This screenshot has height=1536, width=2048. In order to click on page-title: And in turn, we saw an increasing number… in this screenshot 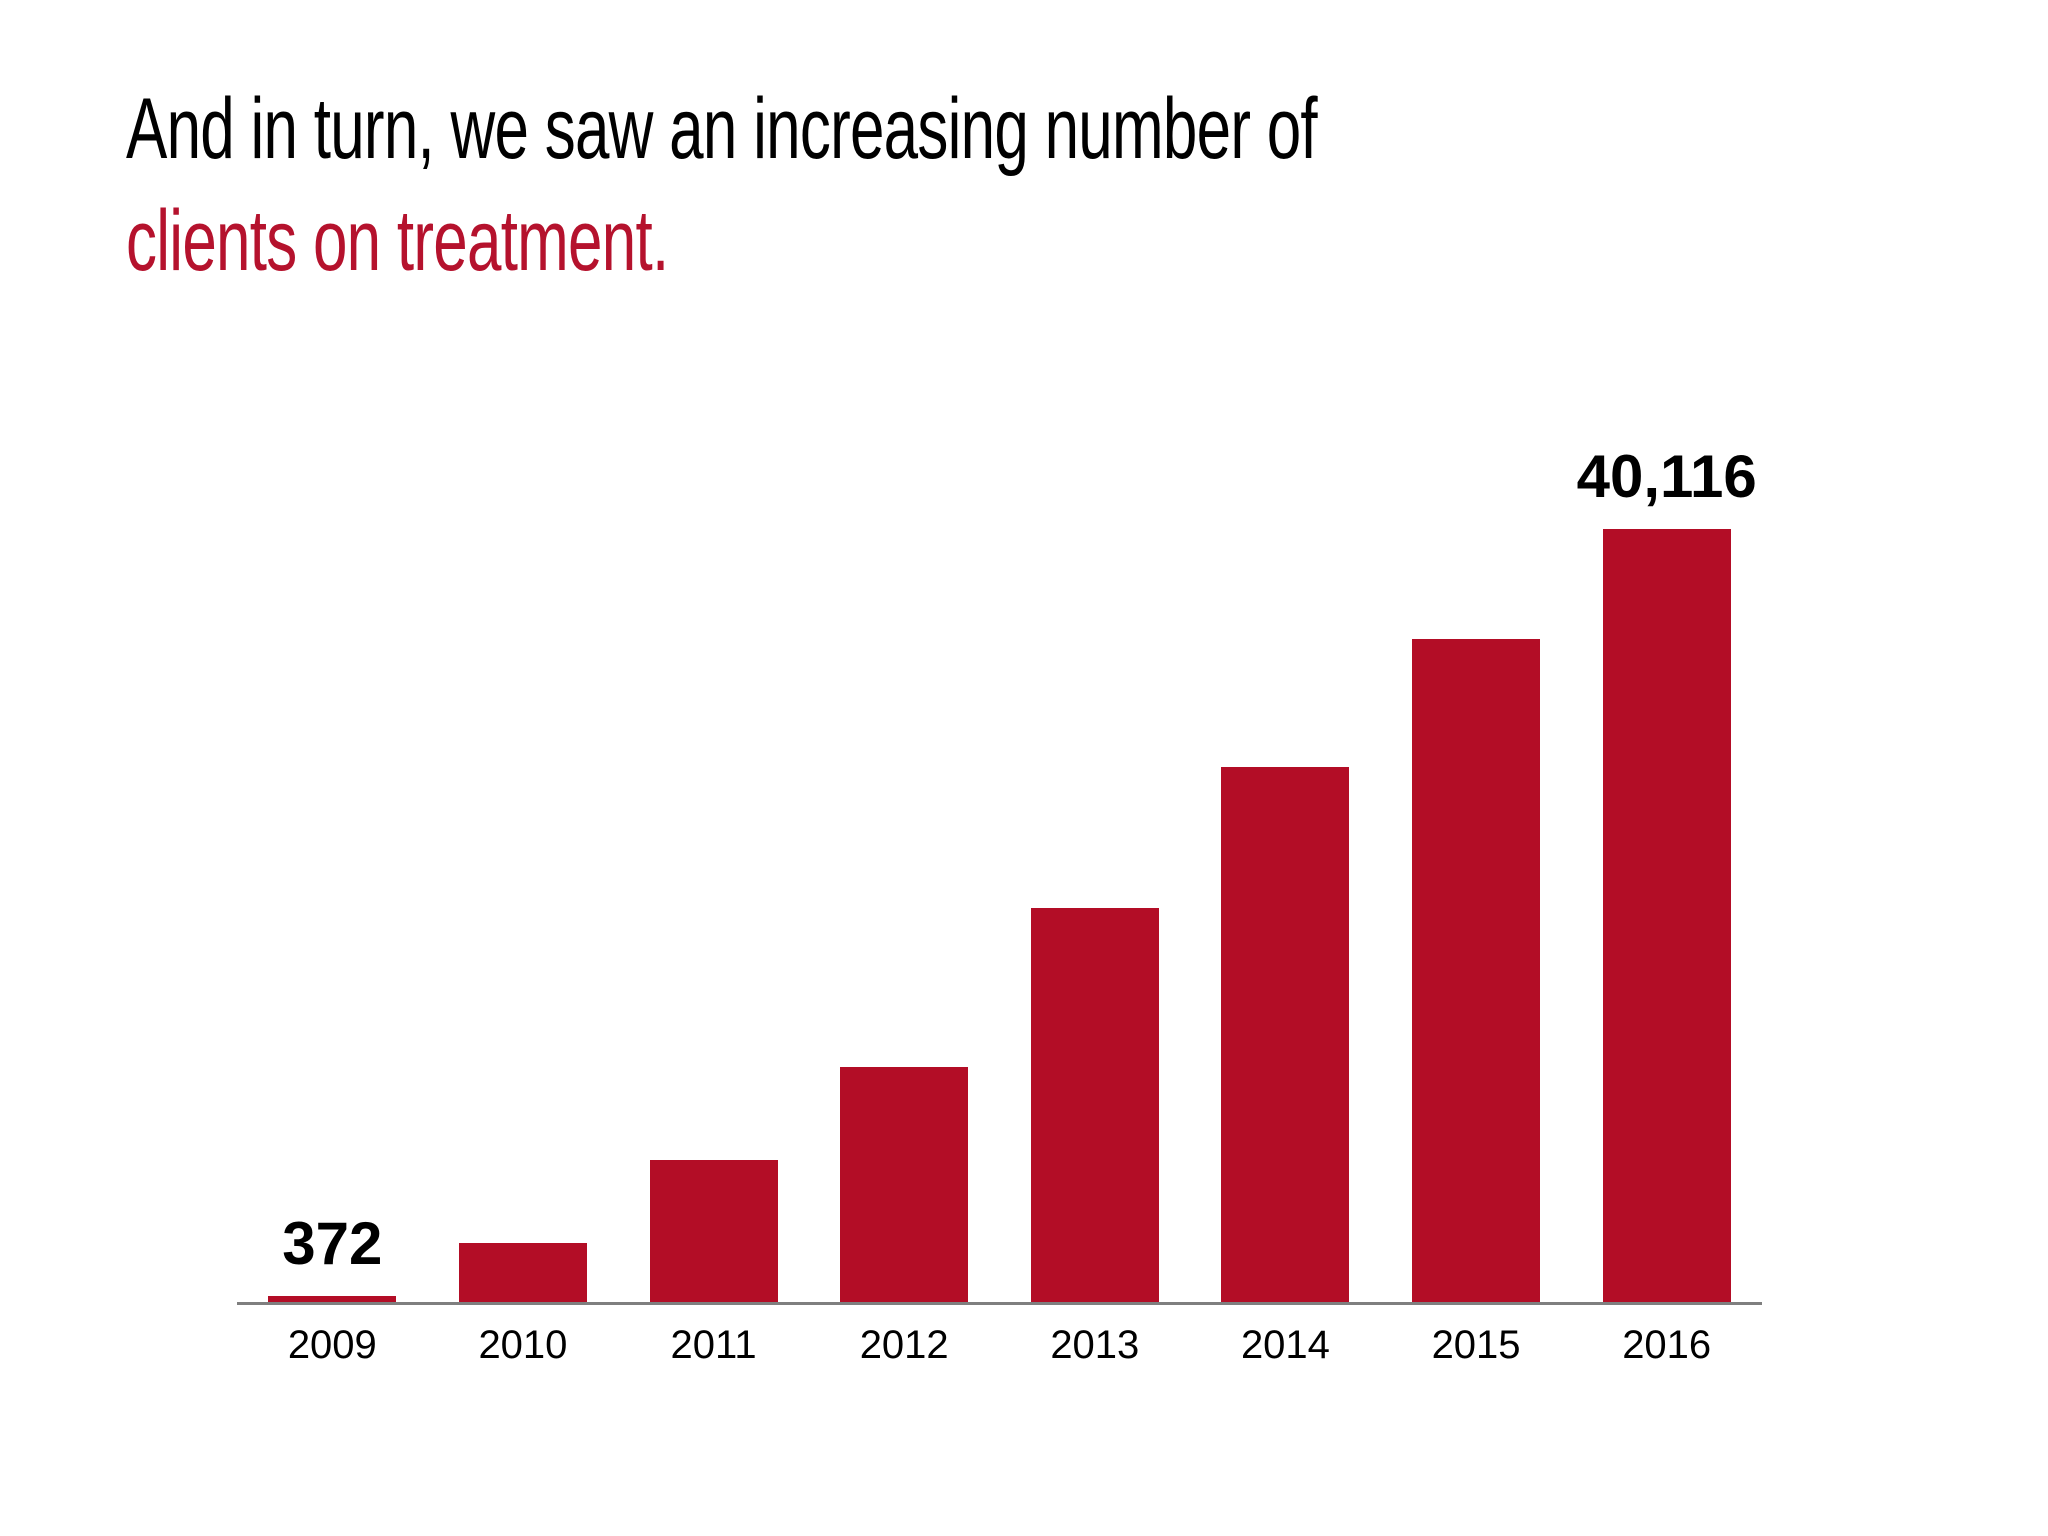, I will do `click(953, 185)`.